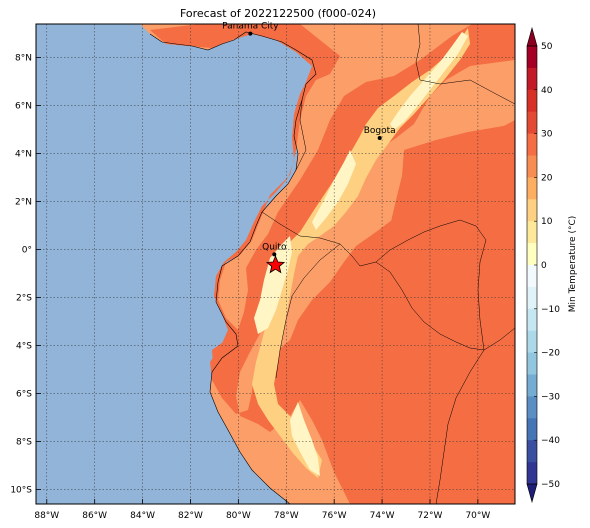 The height and width of the screenshot is (528, 590). Describe the element at coordinates (24, 347) in the screenshot. I see `y-tick-label: 4°S` at that location.